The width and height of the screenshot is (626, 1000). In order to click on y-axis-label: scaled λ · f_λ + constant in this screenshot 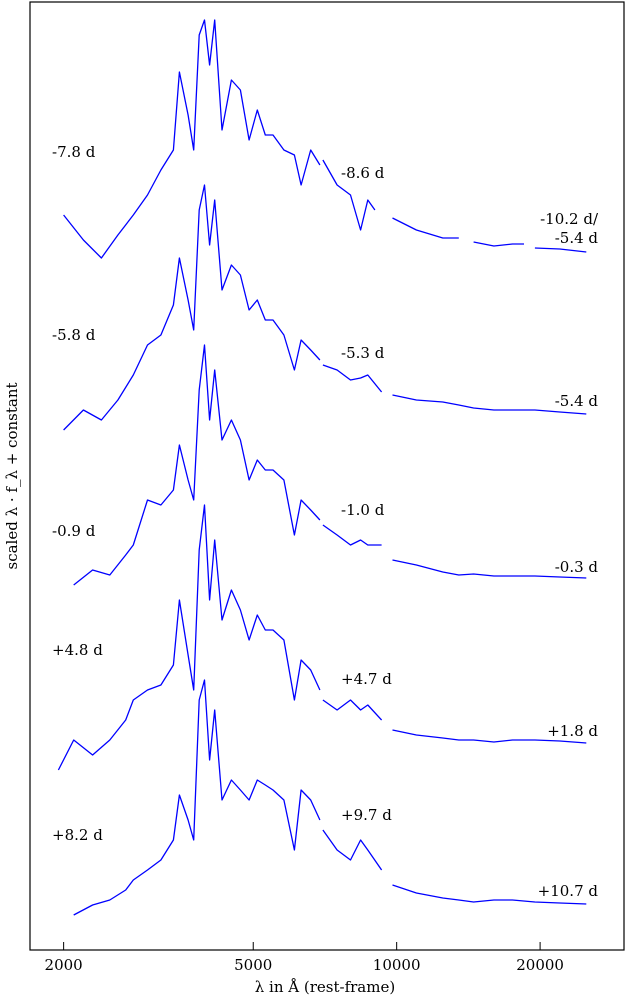, I will do `click(12, 475)`.